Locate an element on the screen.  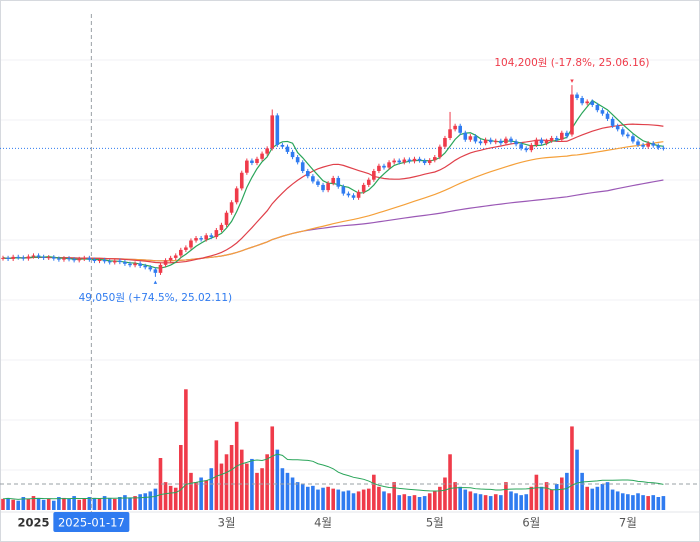
high-marker: ▾ is located at coordinates (572, 81).